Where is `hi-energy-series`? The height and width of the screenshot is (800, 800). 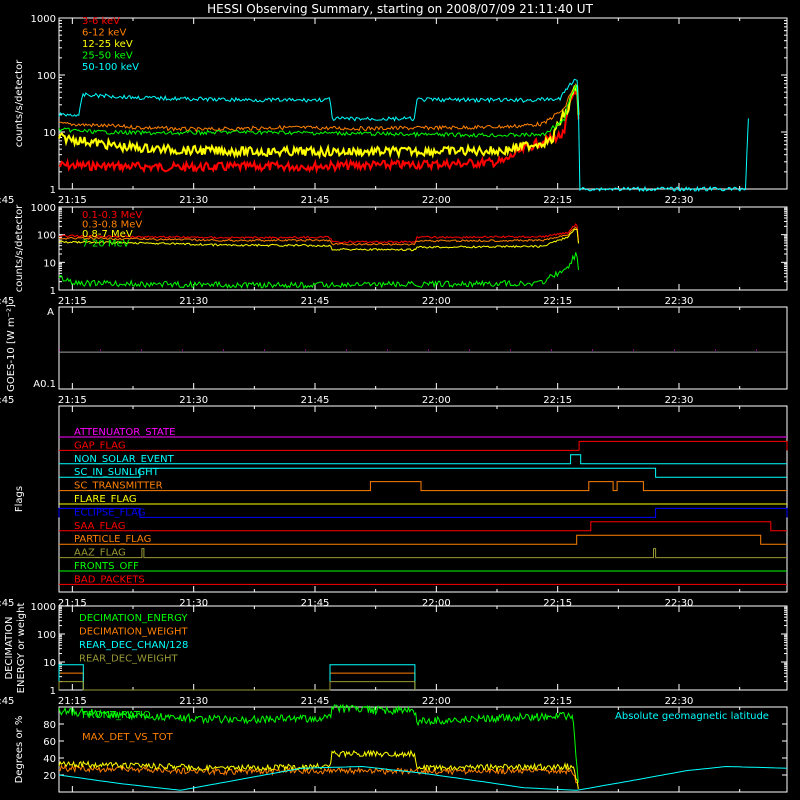 hi-energy-series is located at coordinates (318, 256).